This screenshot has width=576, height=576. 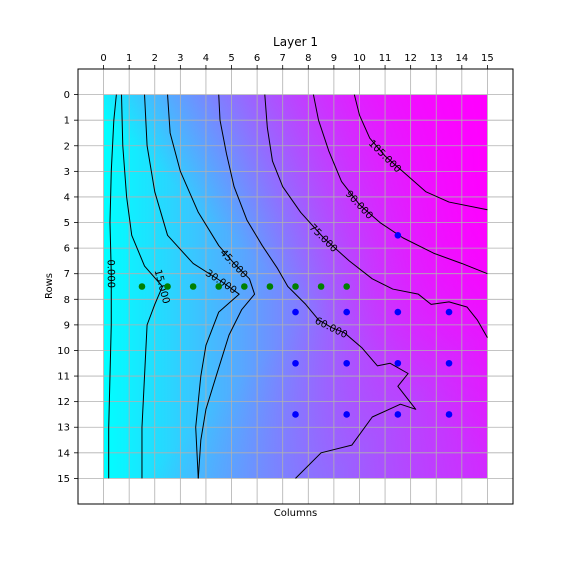 I want to click on contour-label-text: 0.000, so click(x=110, y=273).